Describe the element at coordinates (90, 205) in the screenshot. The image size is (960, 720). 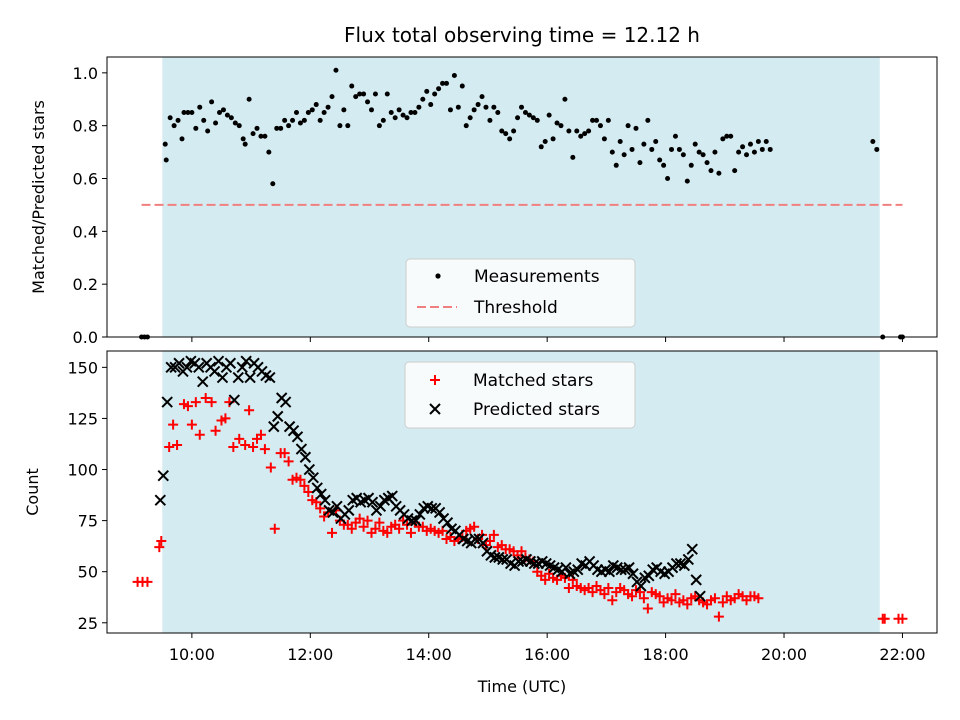
I see `top-y-ticks: 0.0 0.2 0.4 0.6 0.8 1.0` at that location.